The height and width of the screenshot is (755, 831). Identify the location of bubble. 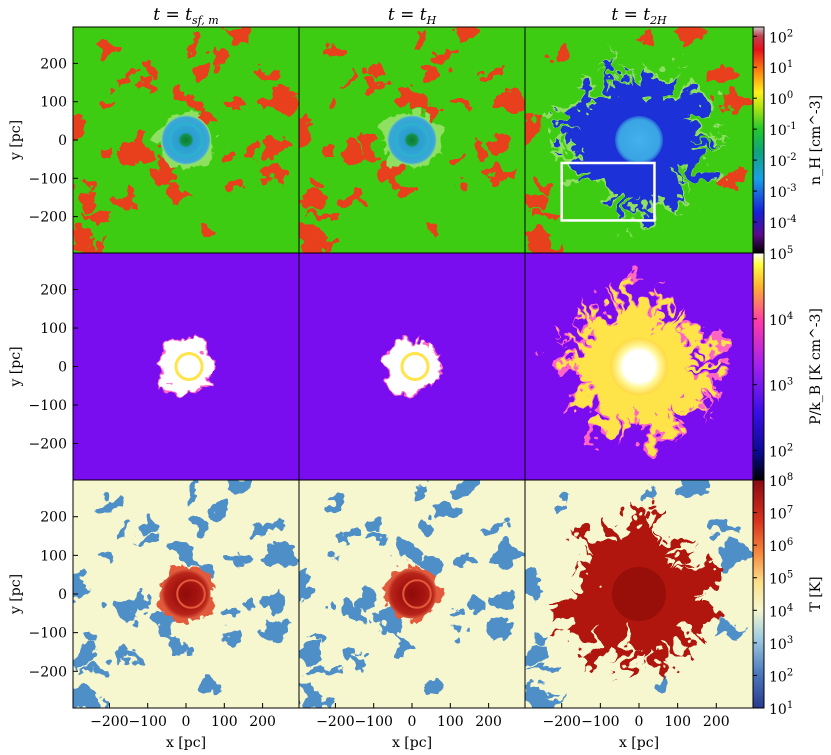
(186, 594).